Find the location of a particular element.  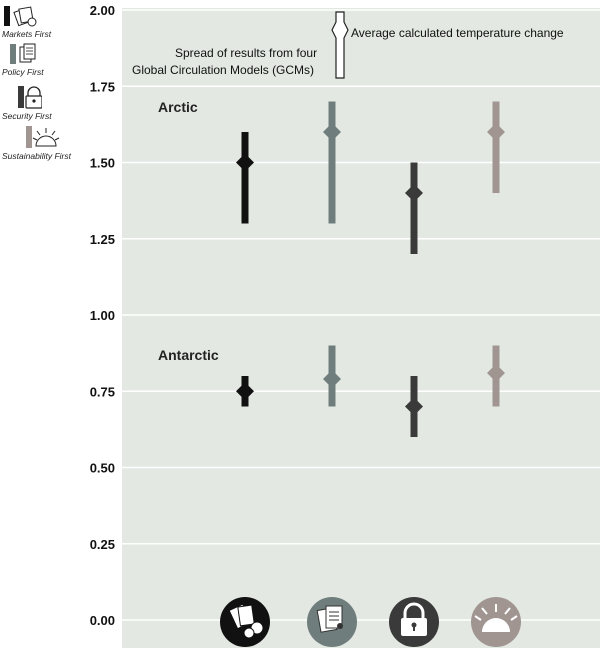

legend-label: Sustainability First is located at coordinates (36, 156).